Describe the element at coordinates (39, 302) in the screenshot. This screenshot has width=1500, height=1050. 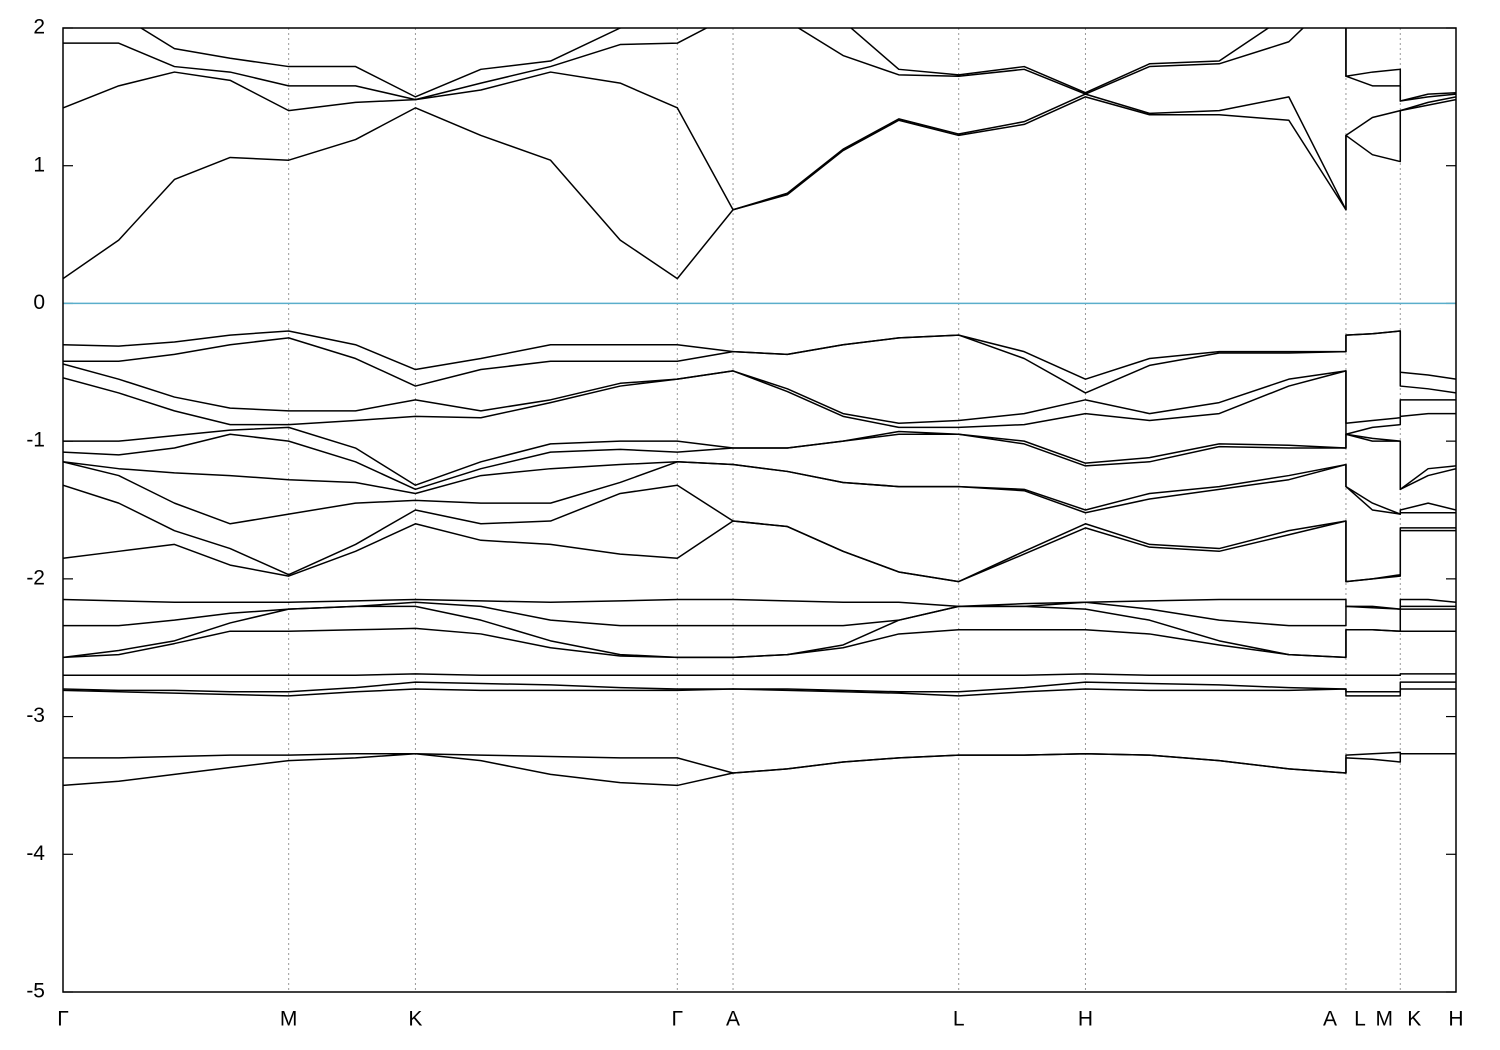
I see `y-tick-label: 0` at that location.